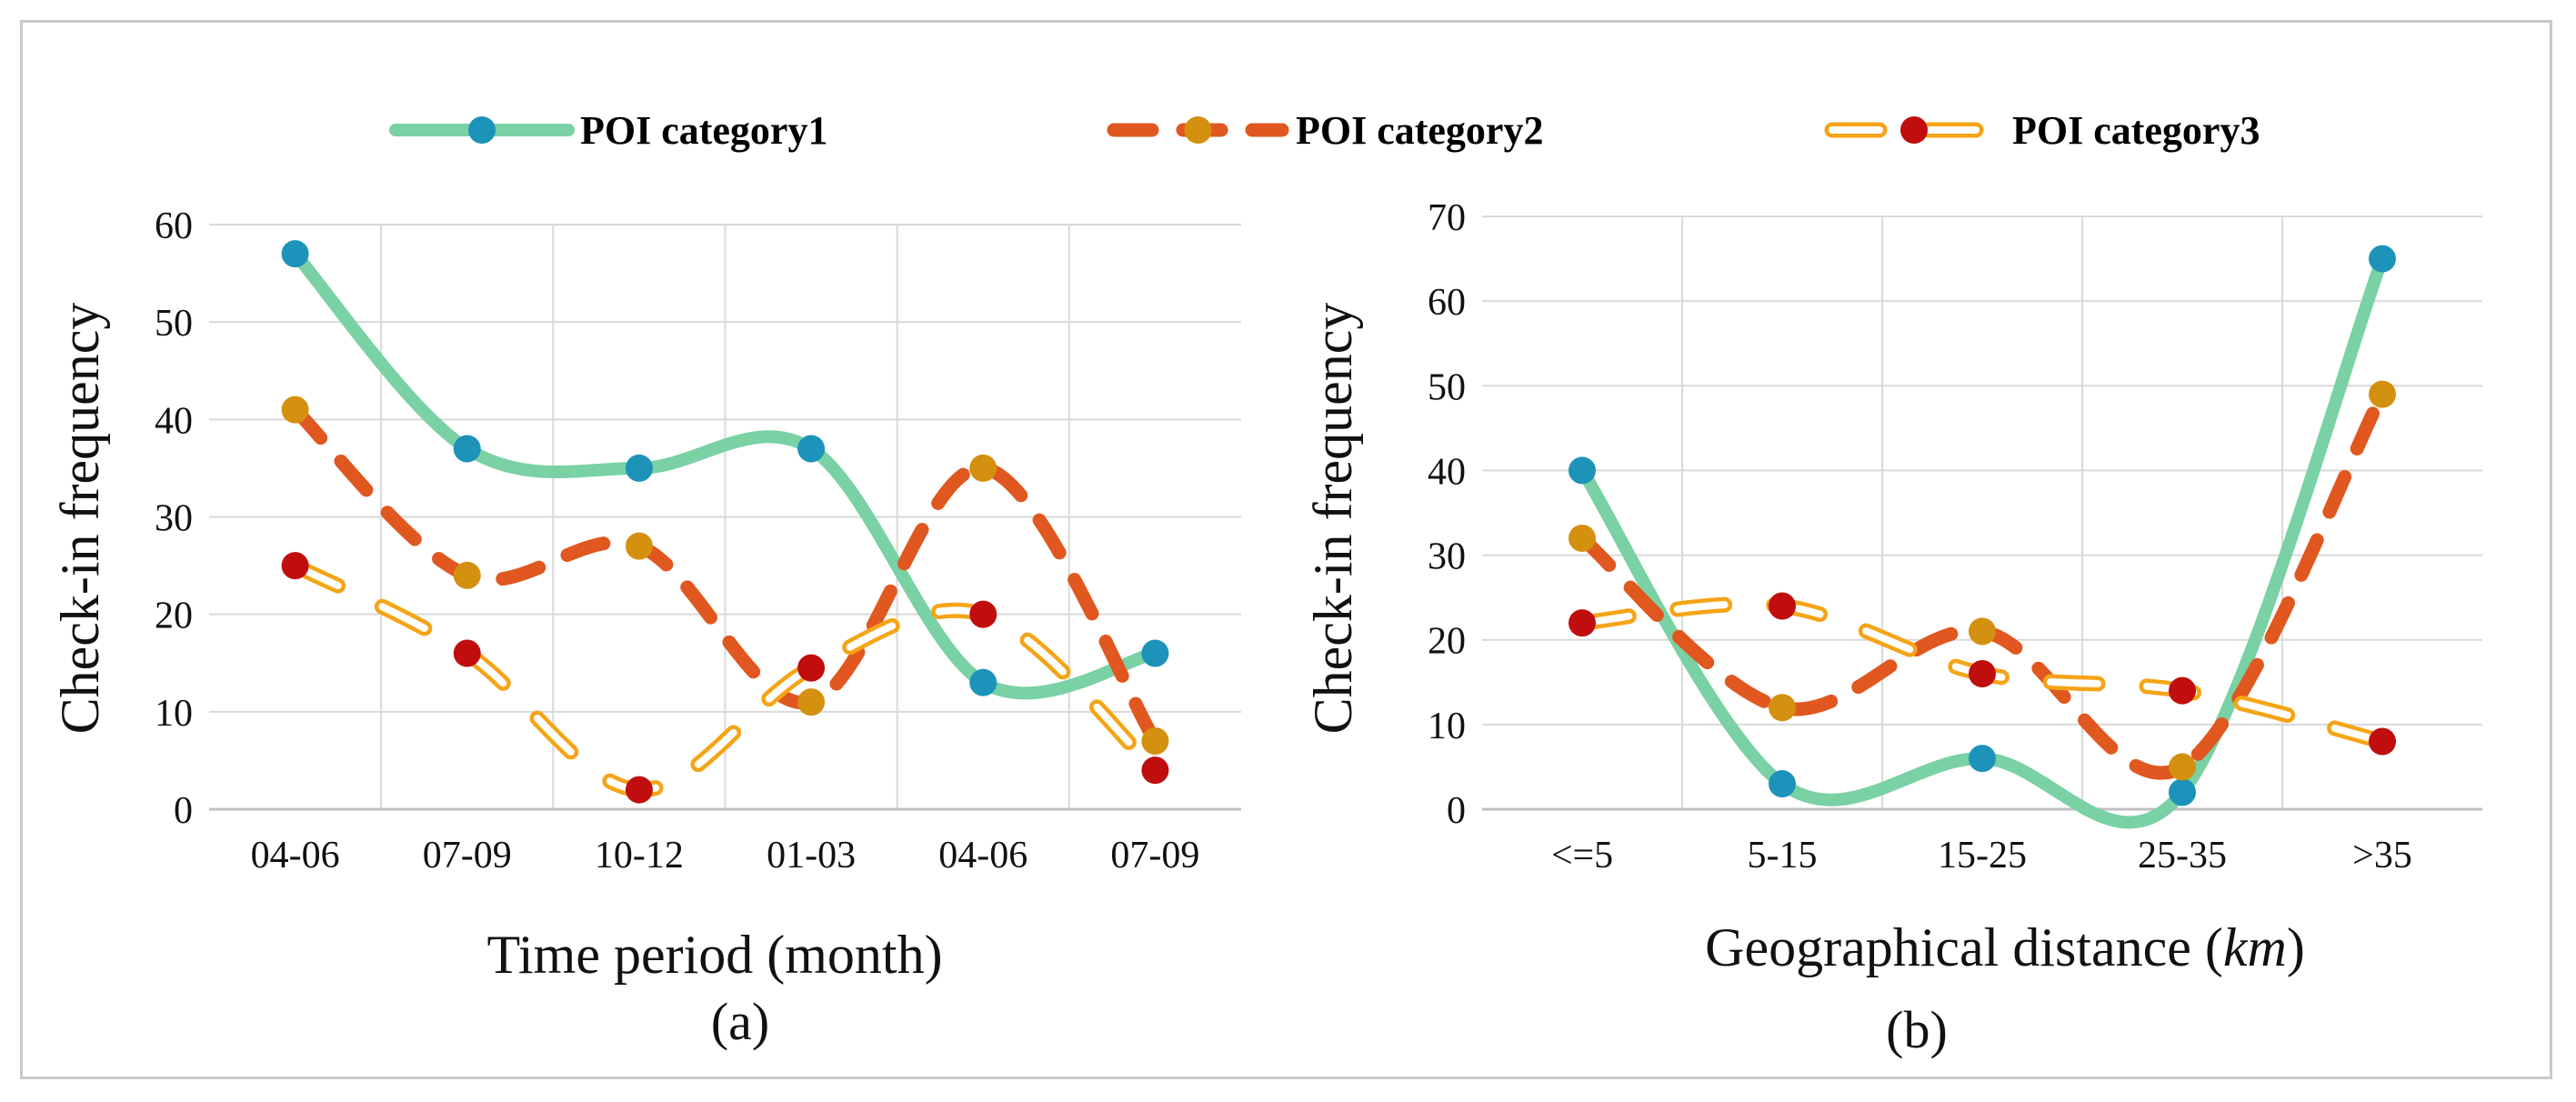 This screenshot has height=1102, width=2576. Describe the element at coordinates (174, 421) in the screenshot. I see `a-y-tick-label: 40` at that location.